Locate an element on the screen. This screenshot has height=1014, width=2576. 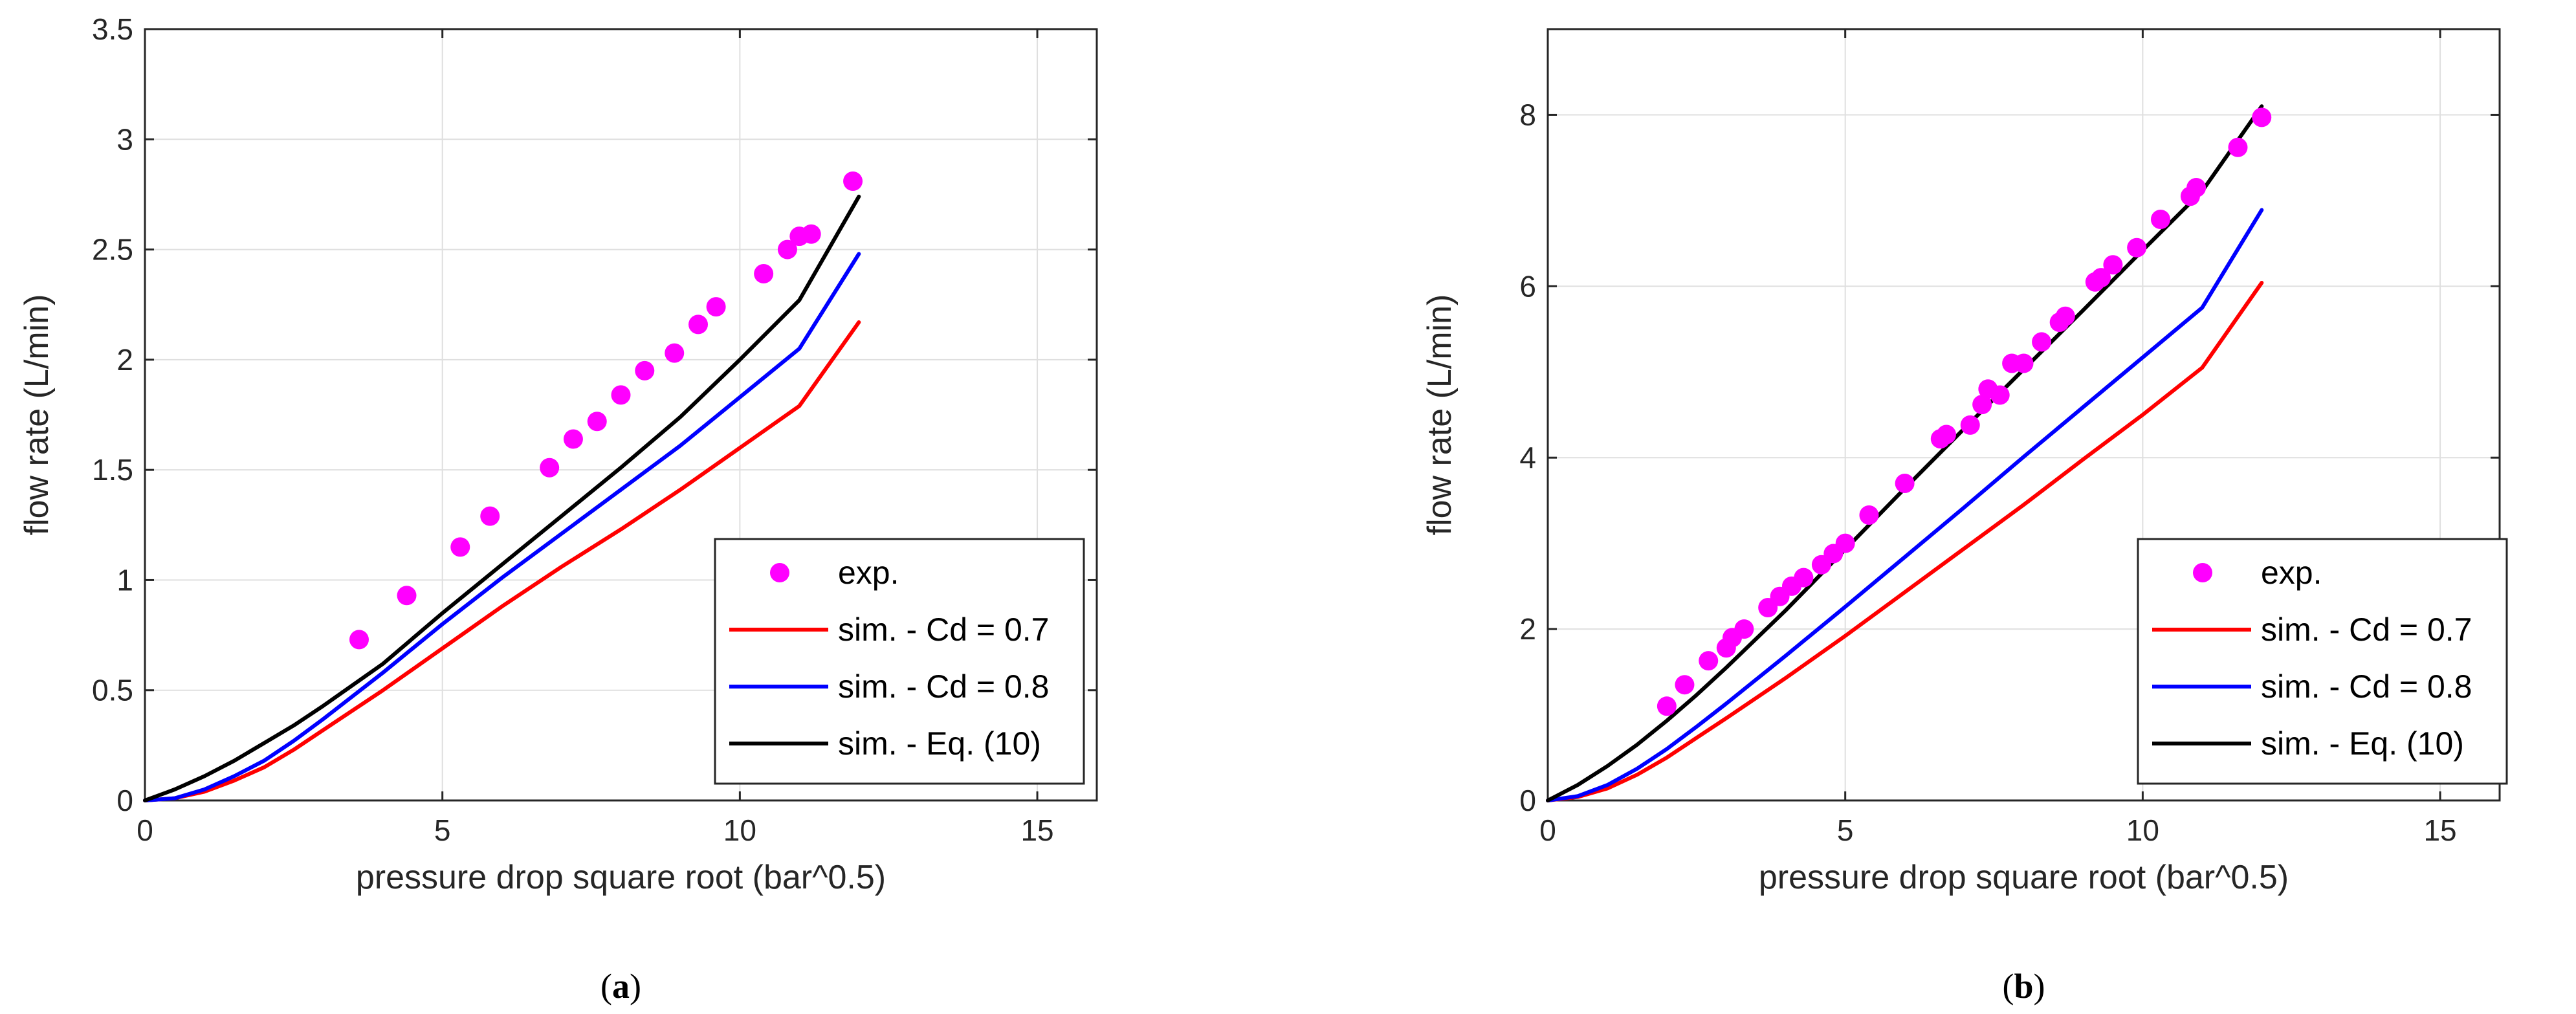
y-tick-label: 3 is located at coordinates (125, 139).